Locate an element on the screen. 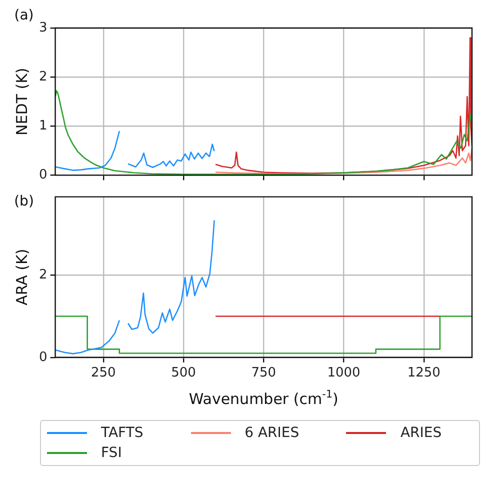 This screenshot has width=492, height=479. y-tick-label: 3 is located at coordinates (43, 28).